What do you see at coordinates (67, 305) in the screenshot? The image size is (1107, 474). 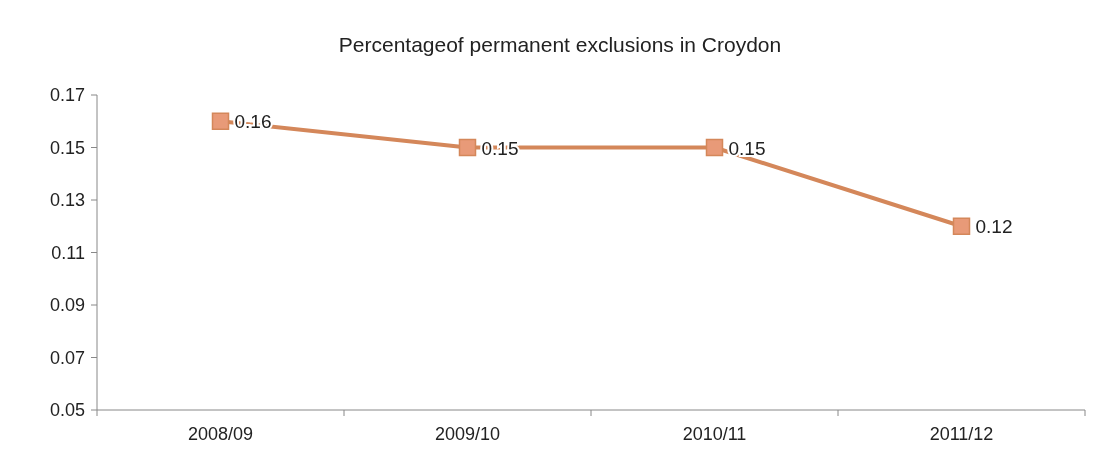 I see `y-tick-label: 0.09` at bounding box center [67, 305].